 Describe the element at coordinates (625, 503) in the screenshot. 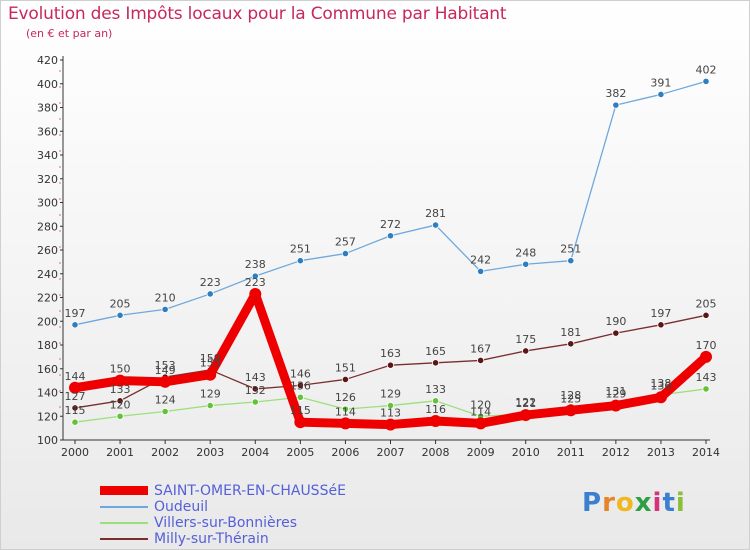

I see `logo-letter: o` at that location.